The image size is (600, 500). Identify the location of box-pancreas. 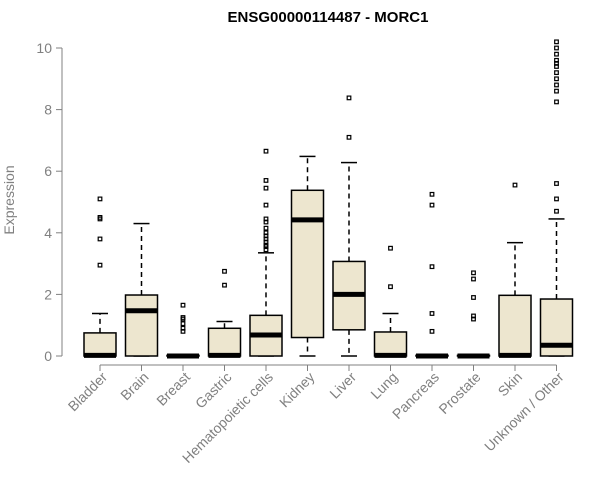
(432, 275).